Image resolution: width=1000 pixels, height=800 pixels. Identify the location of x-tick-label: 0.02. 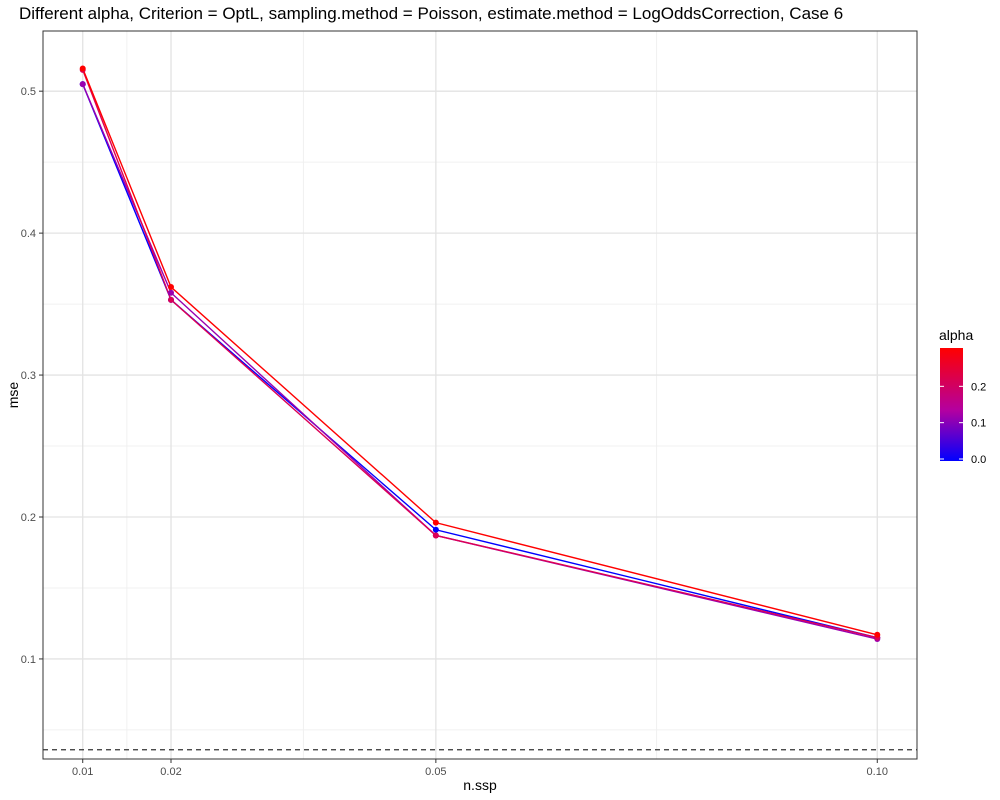
(170, 772).